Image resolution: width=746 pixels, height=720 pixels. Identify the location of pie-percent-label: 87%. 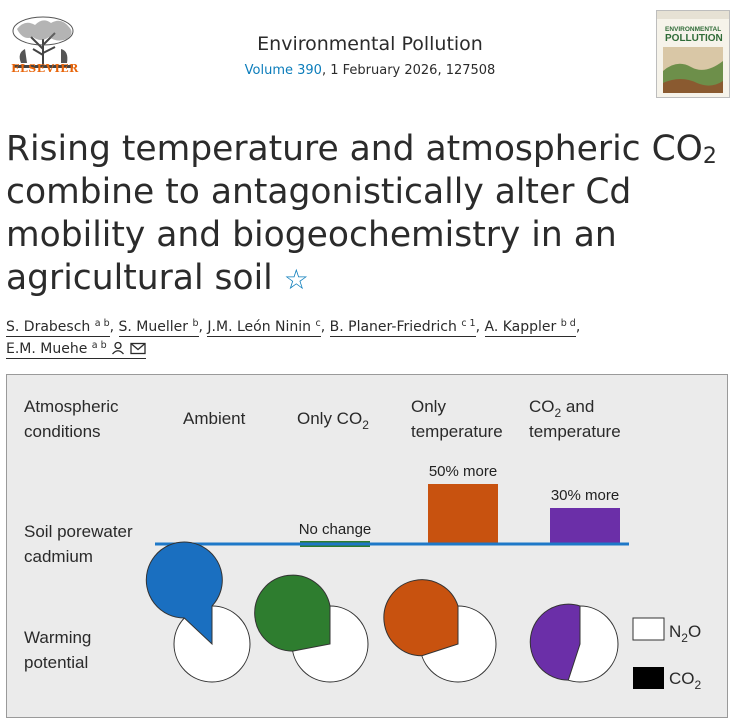
(230, 651).